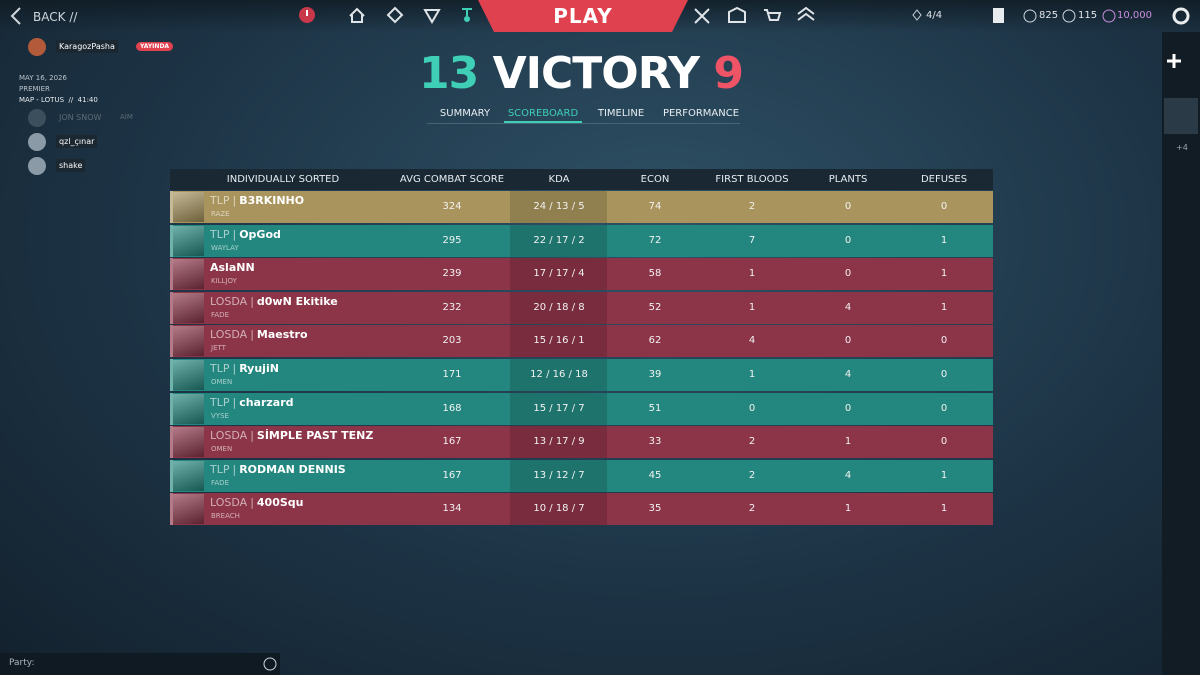 Image resolution: width=1200 pixels, height=675 pixels. Describe the element at coordinates (1109, 16) in the screenshot. I see `kc-icon` at that location.